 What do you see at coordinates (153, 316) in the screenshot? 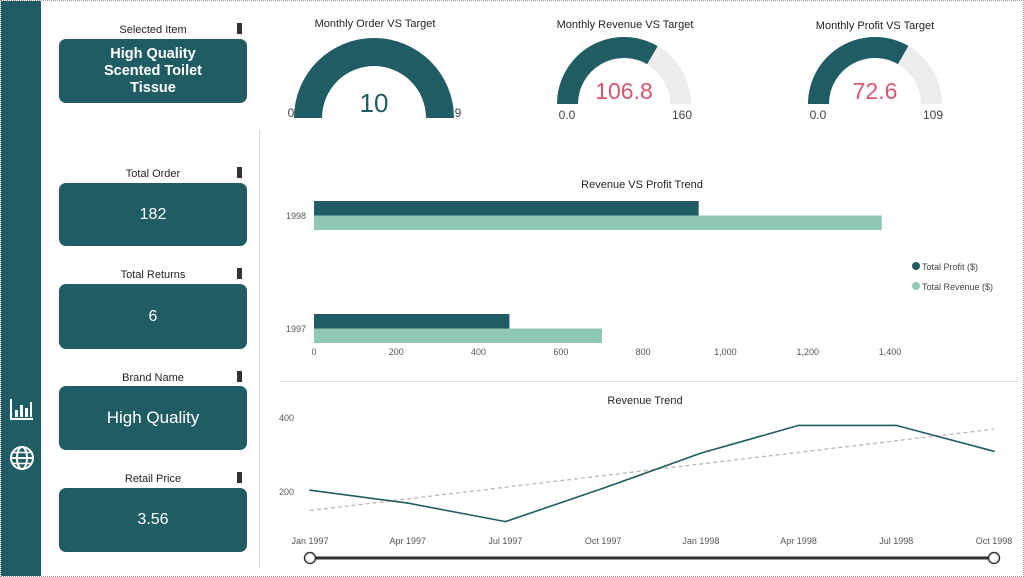
I see `total-returns-card: 6` at bounding box center [153, 316].